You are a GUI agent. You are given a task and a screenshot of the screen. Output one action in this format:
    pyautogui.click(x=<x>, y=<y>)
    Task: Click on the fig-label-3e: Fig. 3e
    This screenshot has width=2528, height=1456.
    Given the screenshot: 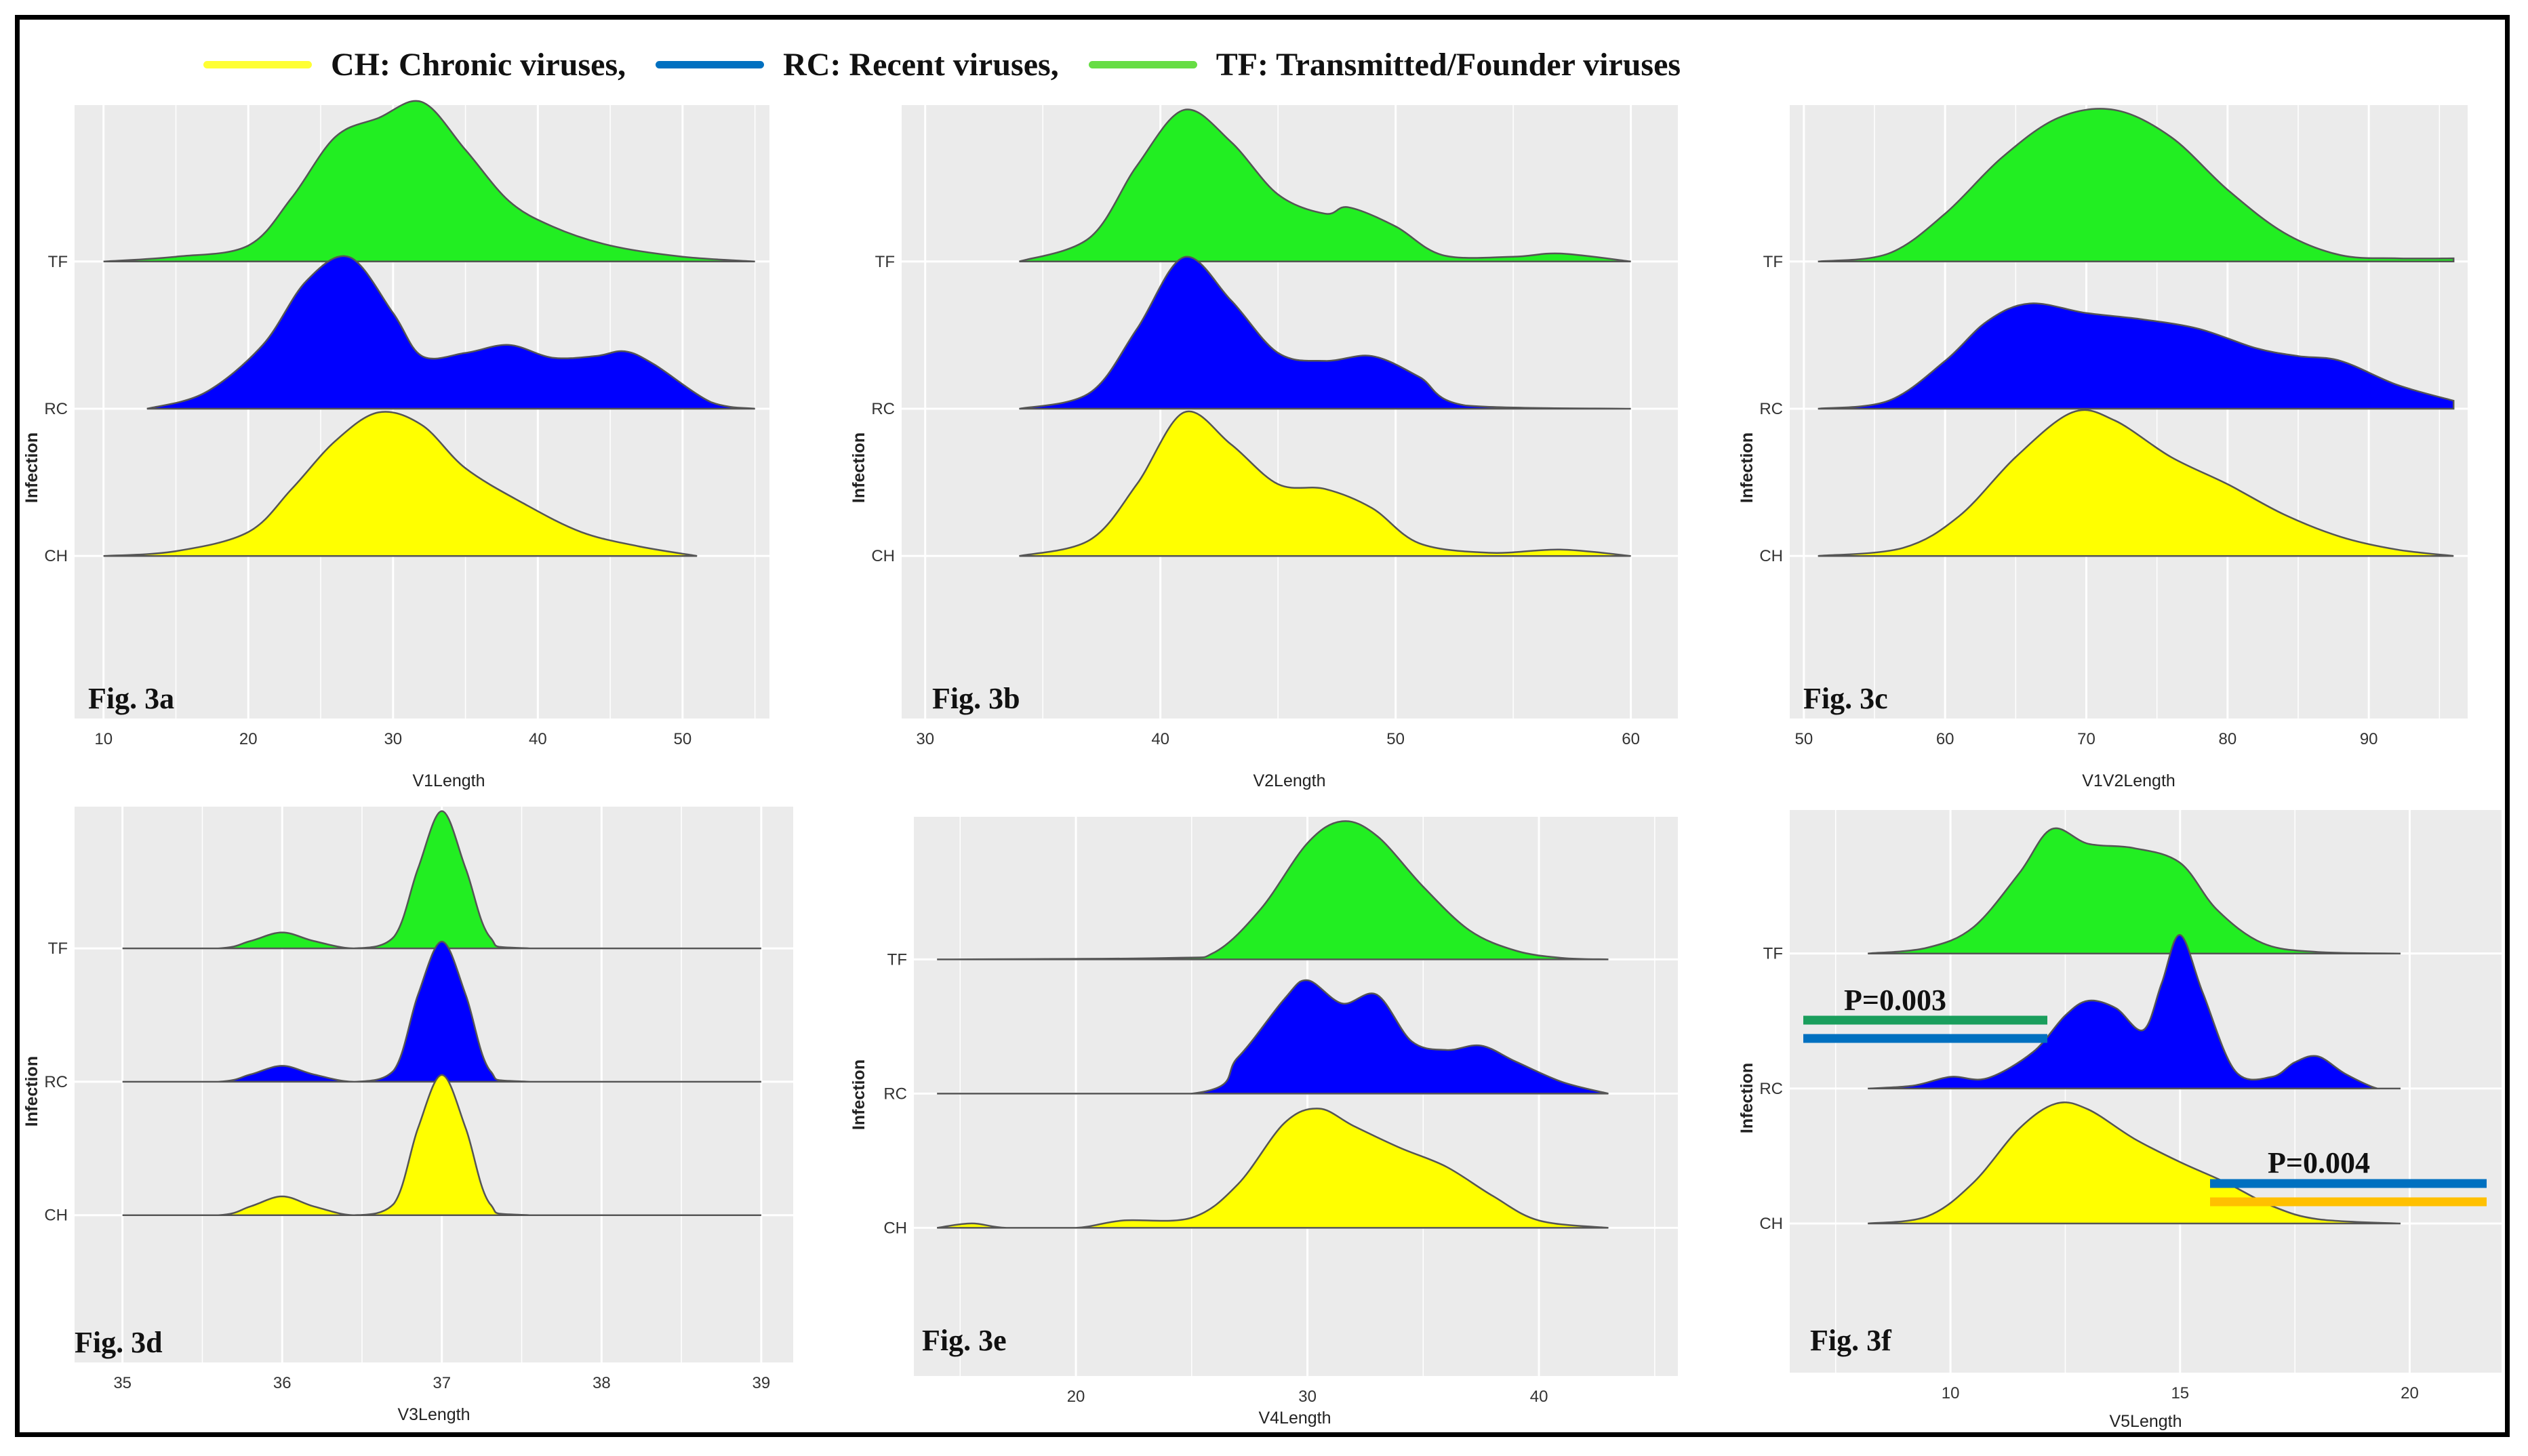 What is the action you would take?
    pyautogui.click(x=964, y=1340)
    